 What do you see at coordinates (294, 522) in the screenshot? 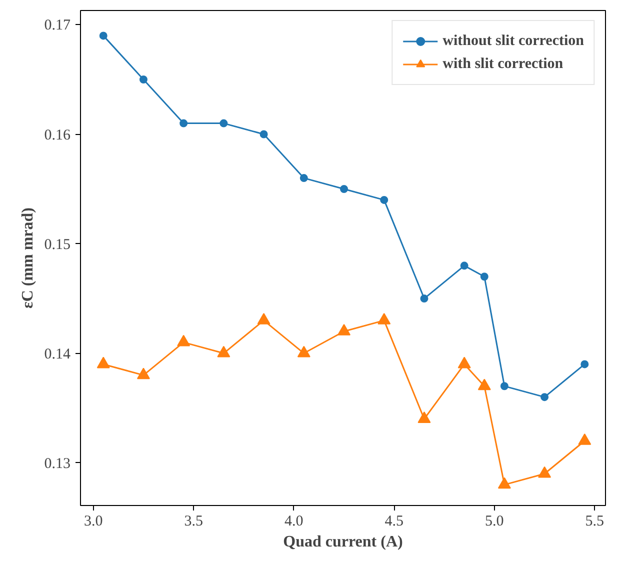
I see `x-tick-label: 4.0` at bounding box center [294, 522].